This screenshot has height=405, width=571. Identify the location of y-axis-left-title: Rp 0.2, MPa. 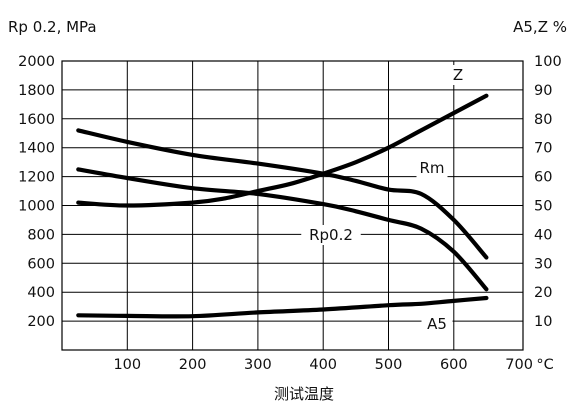
(52, 27).